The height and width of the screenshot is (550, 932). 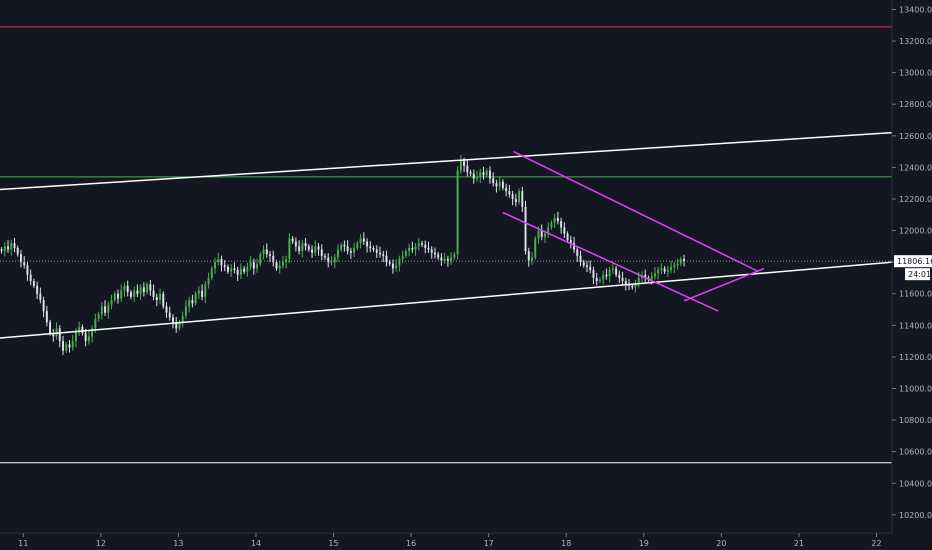 I want to click on time-tick-label: 11, so click(x=23, y=543).